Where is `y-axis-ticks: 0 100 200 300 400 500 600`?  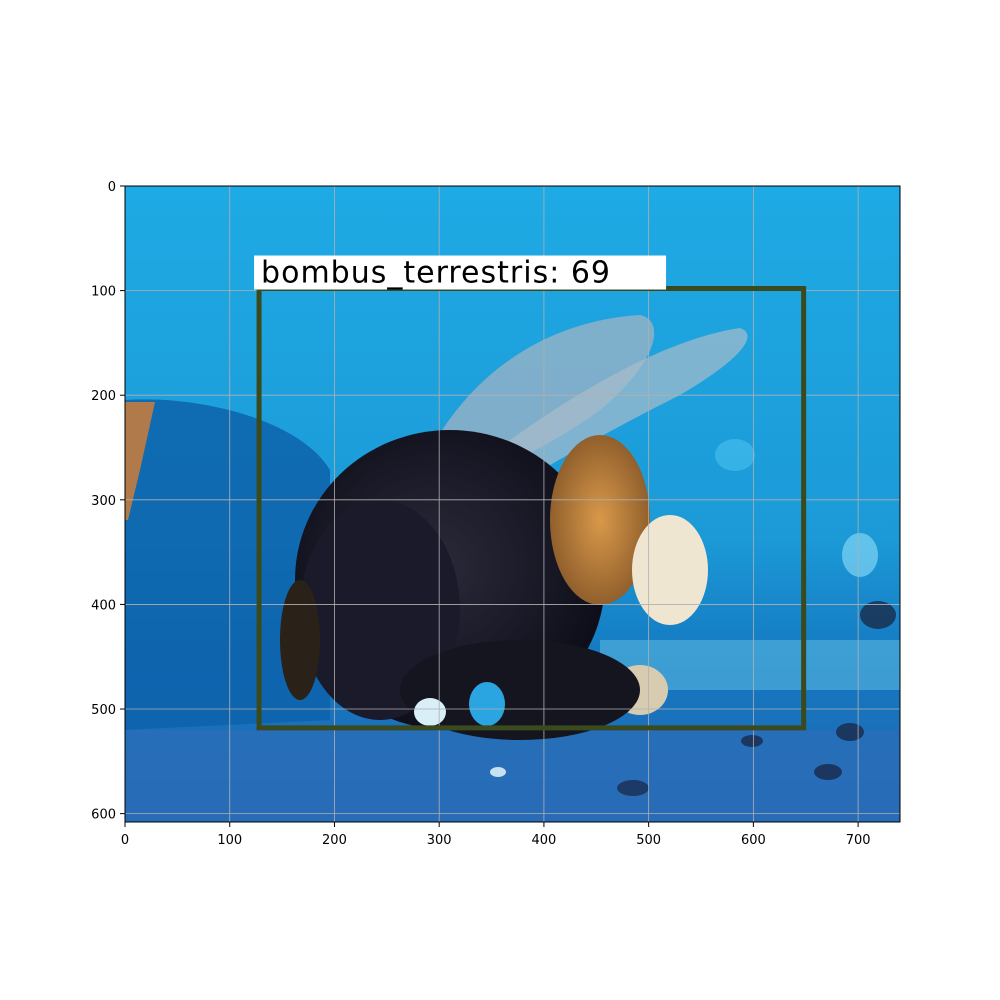
y-axis-ticks: 0 100 200 300 400 500 600 is located at coordinates (108, 501).